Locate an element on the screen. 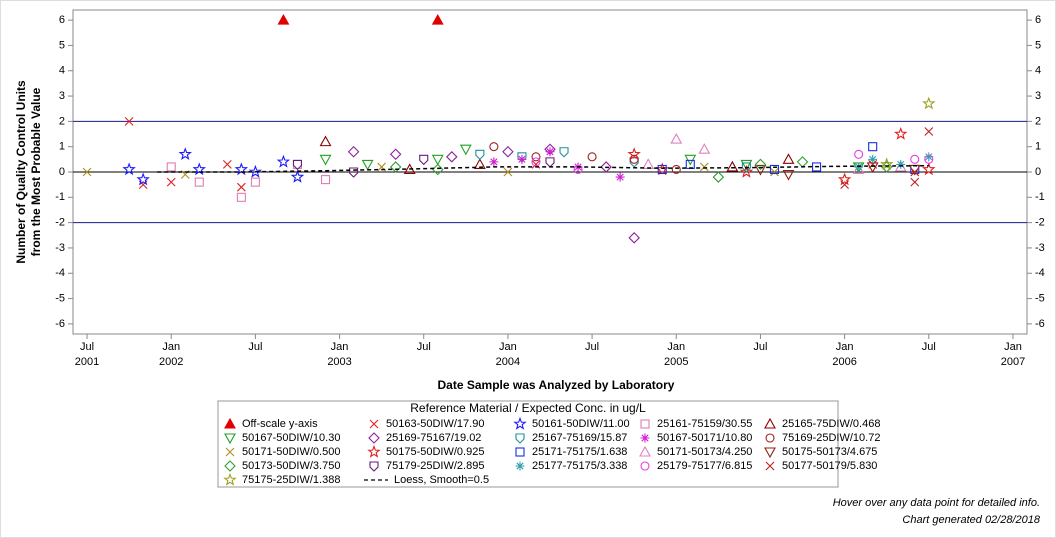  legend-label: 25165-75DIW/0.468 is located at coordinates (831, 424).